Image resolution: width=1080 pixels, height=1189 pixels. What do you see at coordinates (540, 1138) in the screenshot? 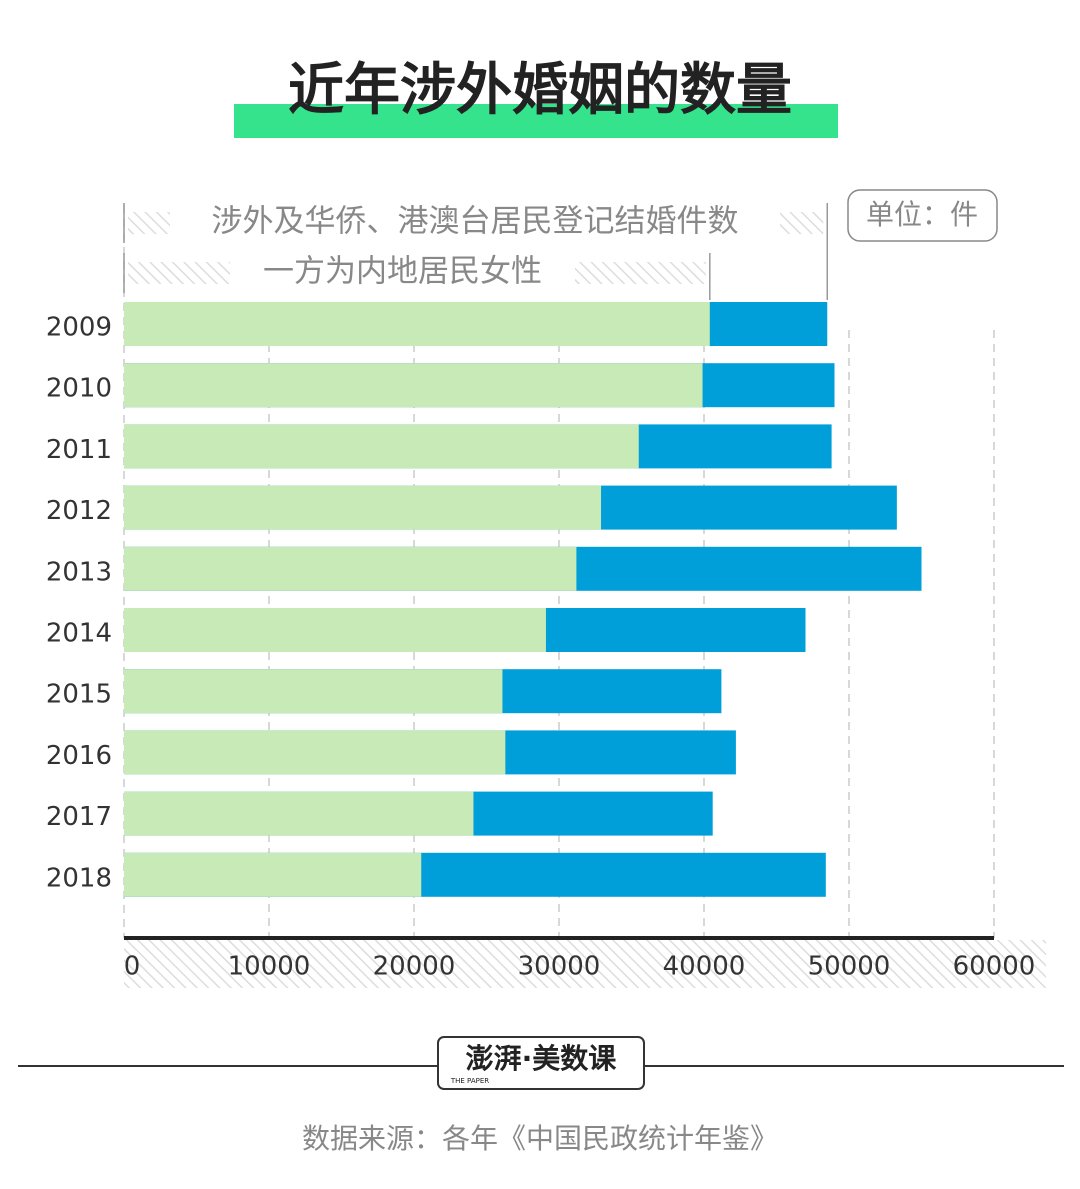
I see `source: 数据来源：各年《中国民政统计年鉴》` at bounding box center [540, 1138].